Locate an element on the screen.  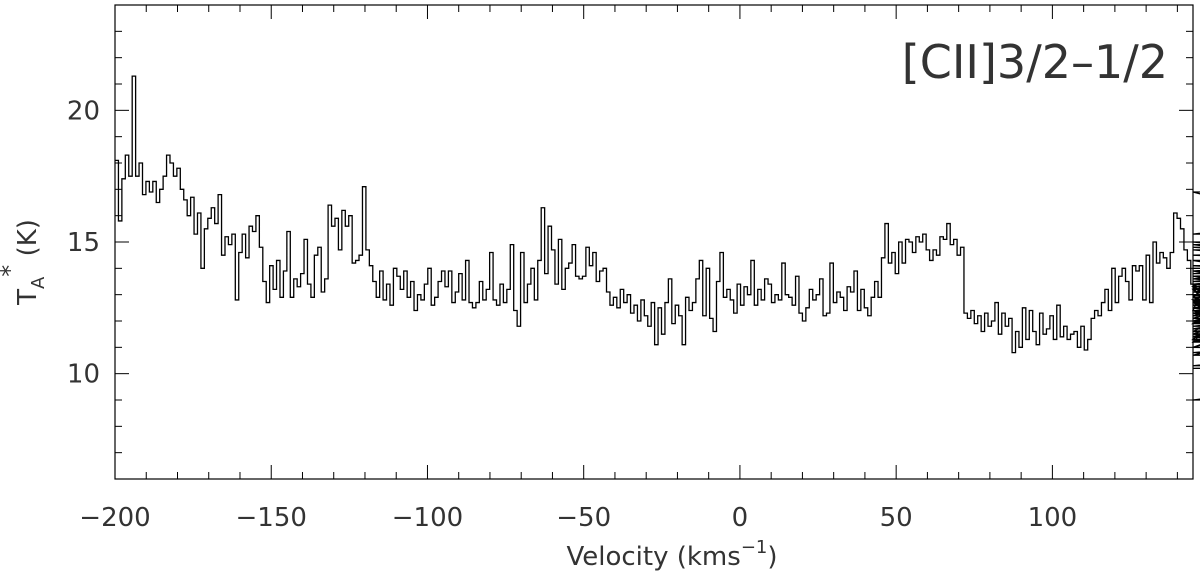
x-axis-label-sup: −1 is located at coordinates (754, 547).